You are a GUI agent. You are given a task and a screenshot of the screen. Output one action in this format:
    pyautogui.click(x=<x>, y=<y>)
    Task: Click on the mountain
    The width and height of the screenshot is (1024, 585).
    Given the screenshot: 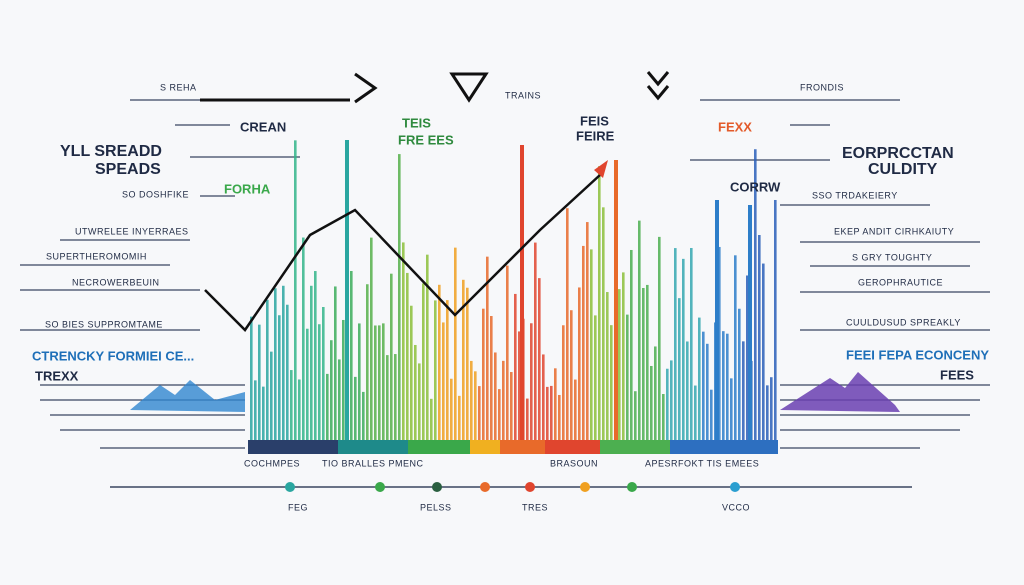 What is the action you would take?
    pyautogui.click(x=840, y=392)
    